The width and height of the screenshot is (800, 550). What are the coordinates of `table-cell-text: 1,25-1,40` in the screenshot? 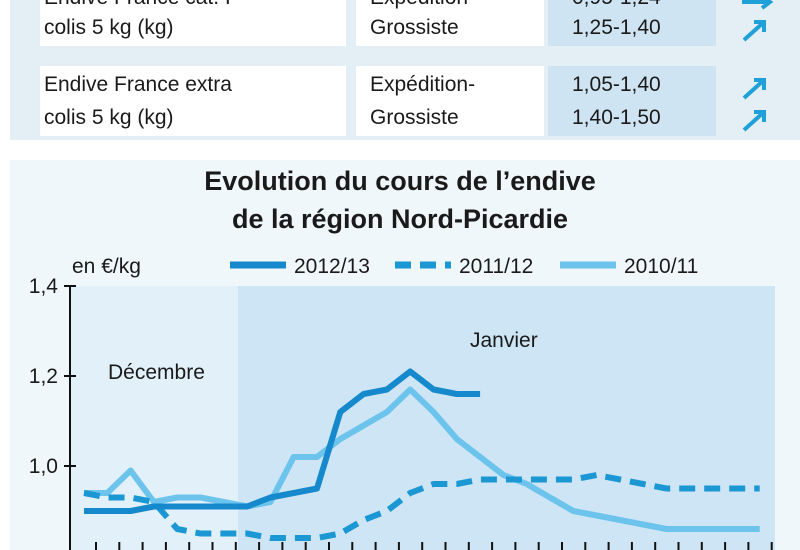 It's located at (616, 27).